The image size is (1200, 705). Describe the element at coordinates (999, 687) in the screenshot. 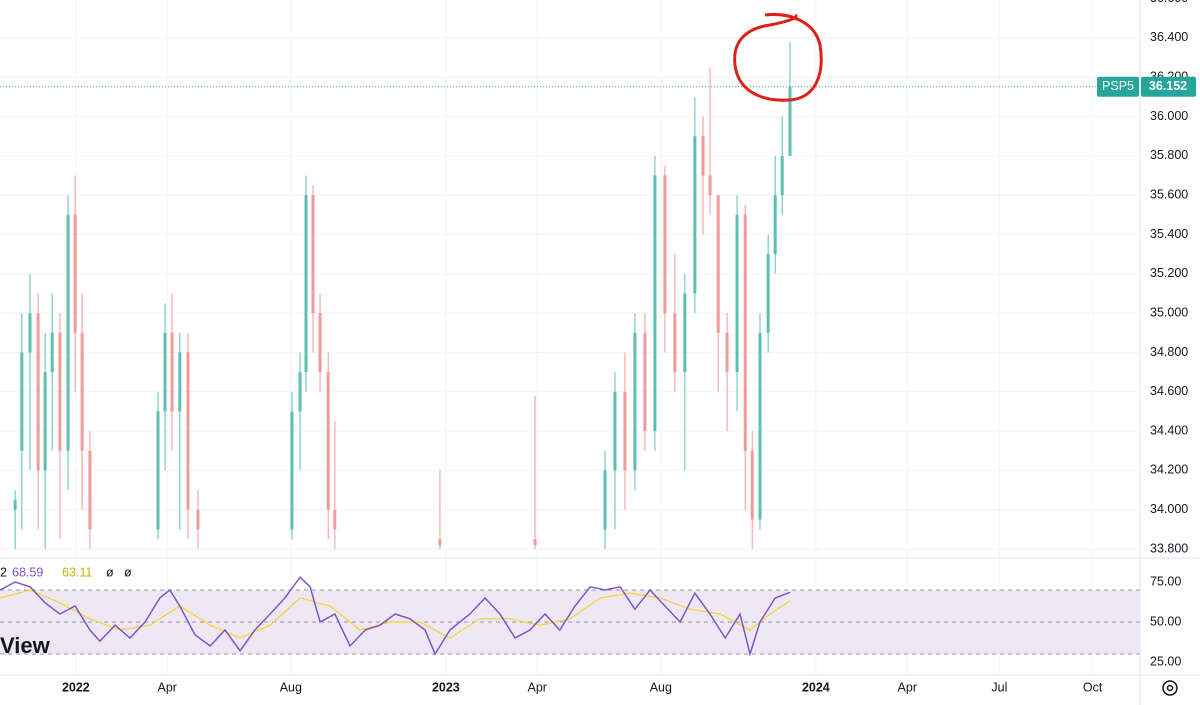

I see `x-tick-label: Jul` at that location.